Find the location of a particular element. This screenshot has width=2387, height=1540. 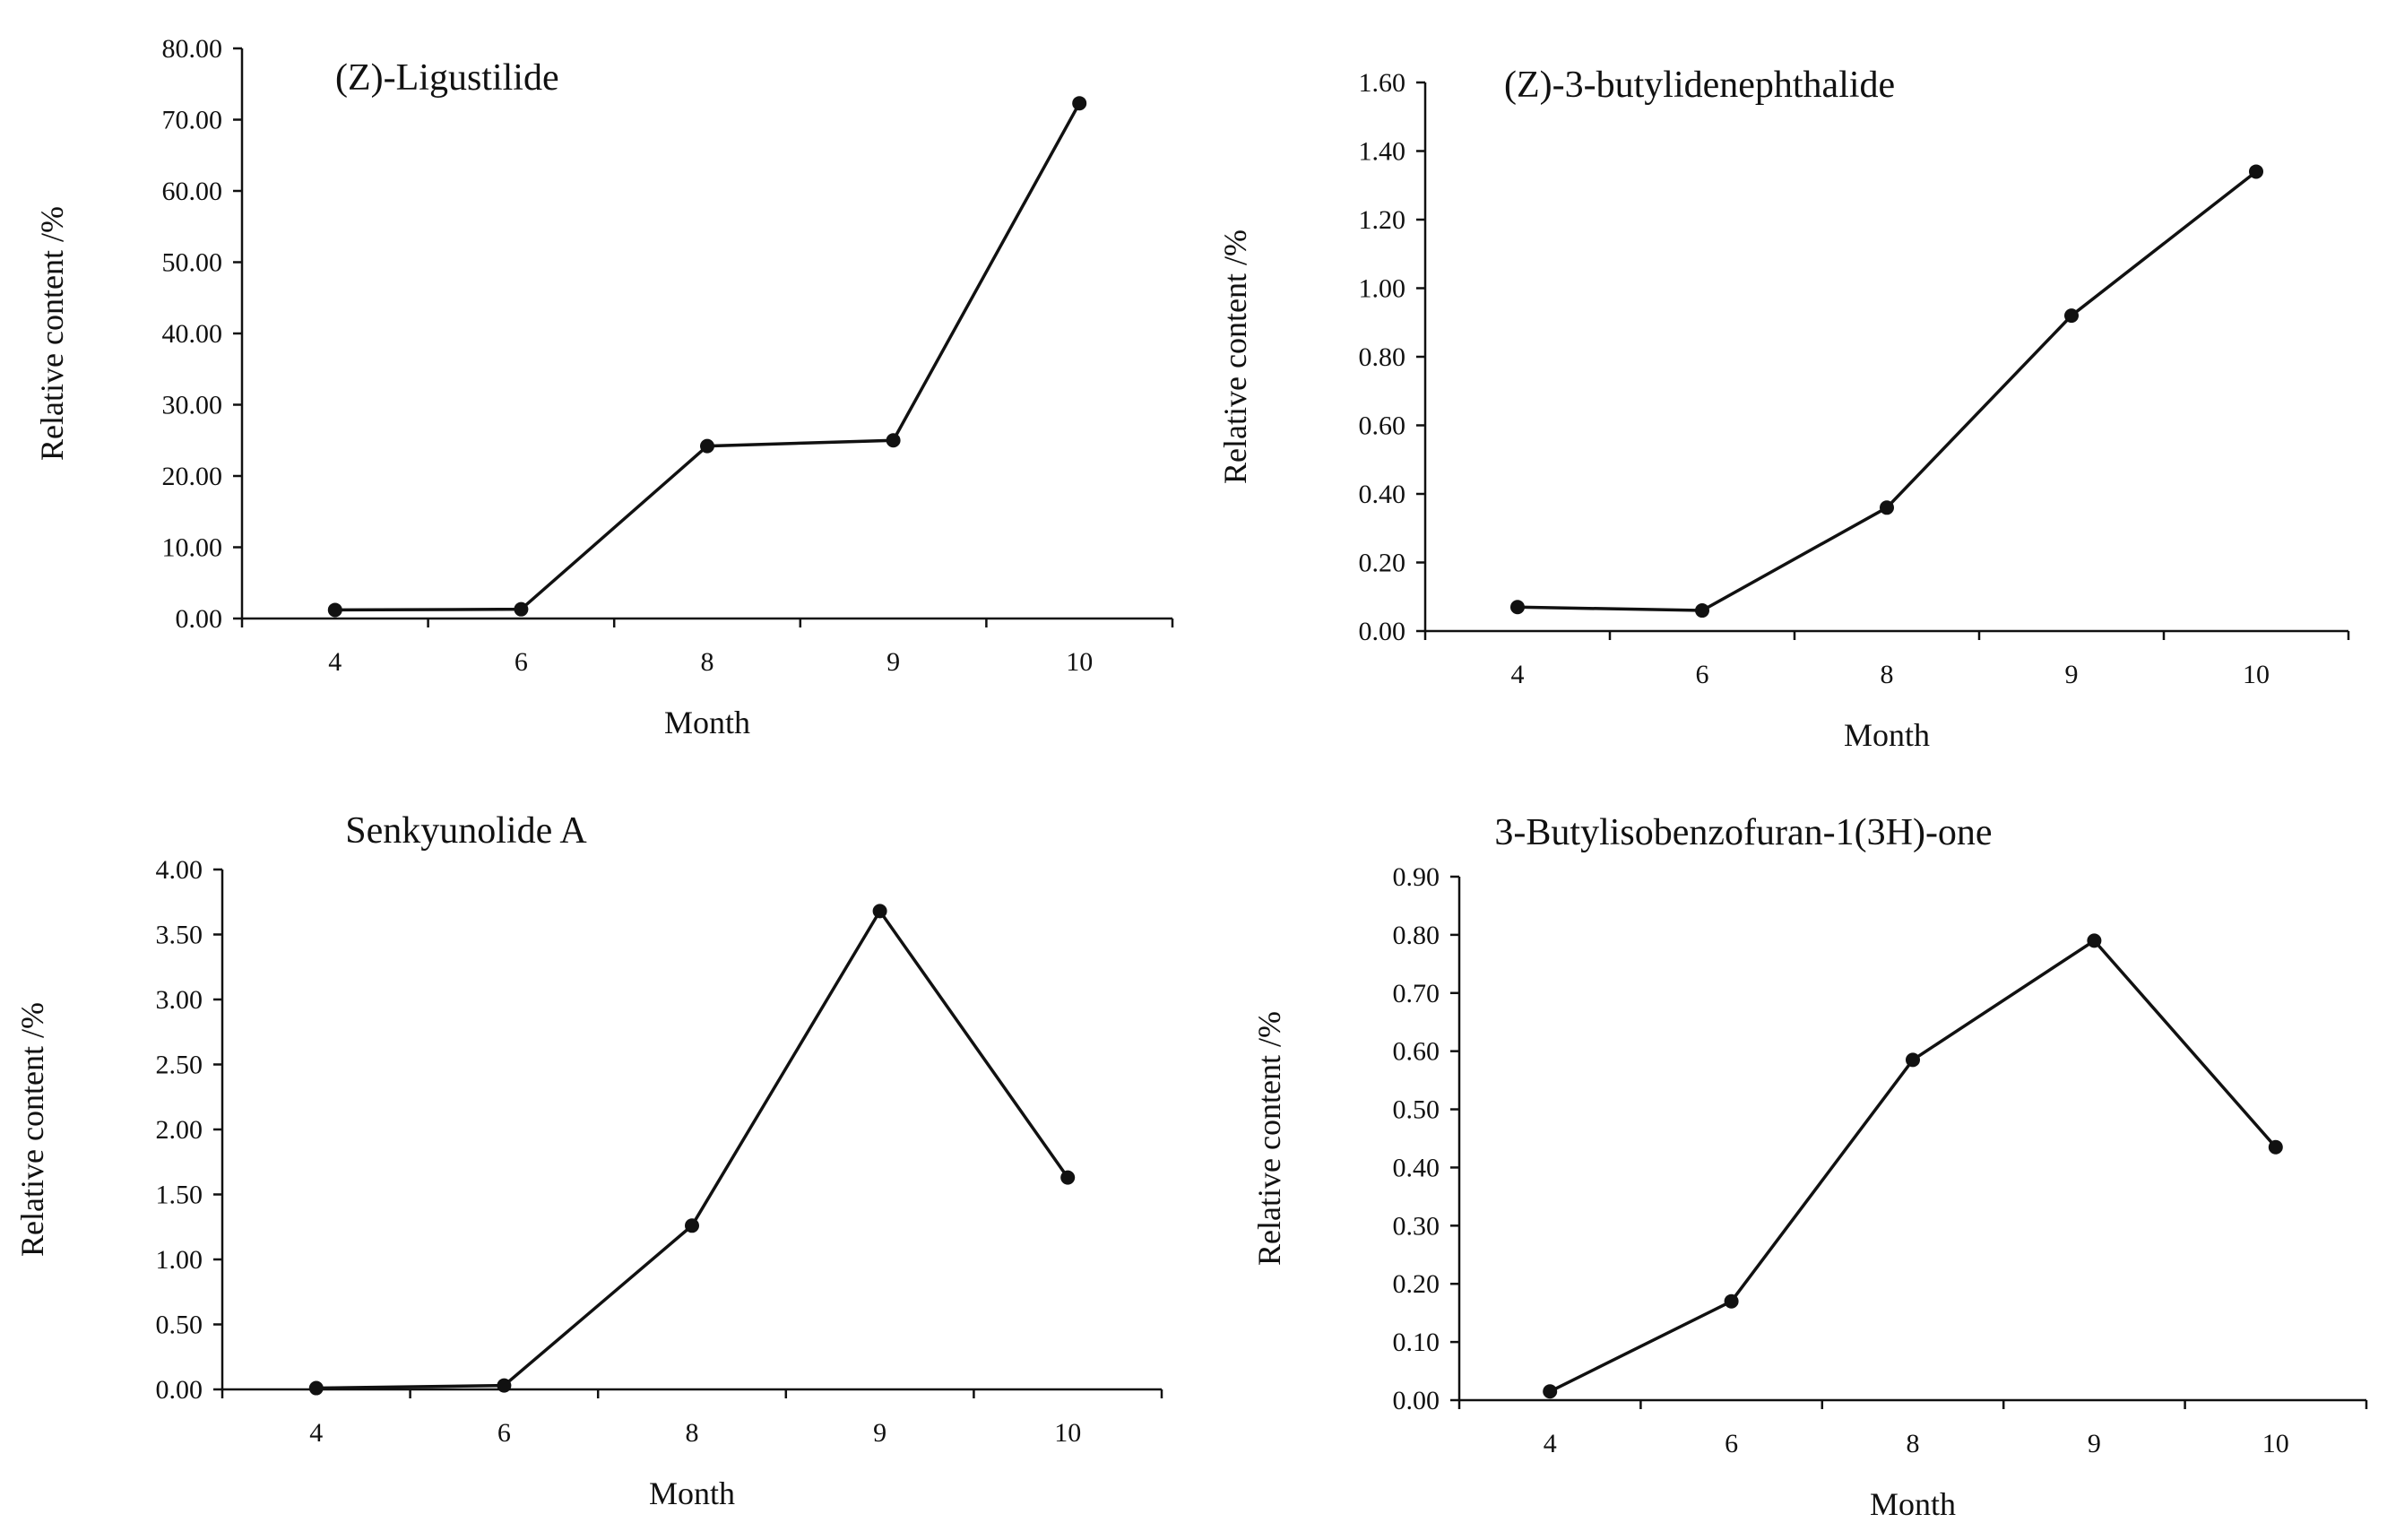

y-tick-label: 40.00 is located at coordinates (192, 334).